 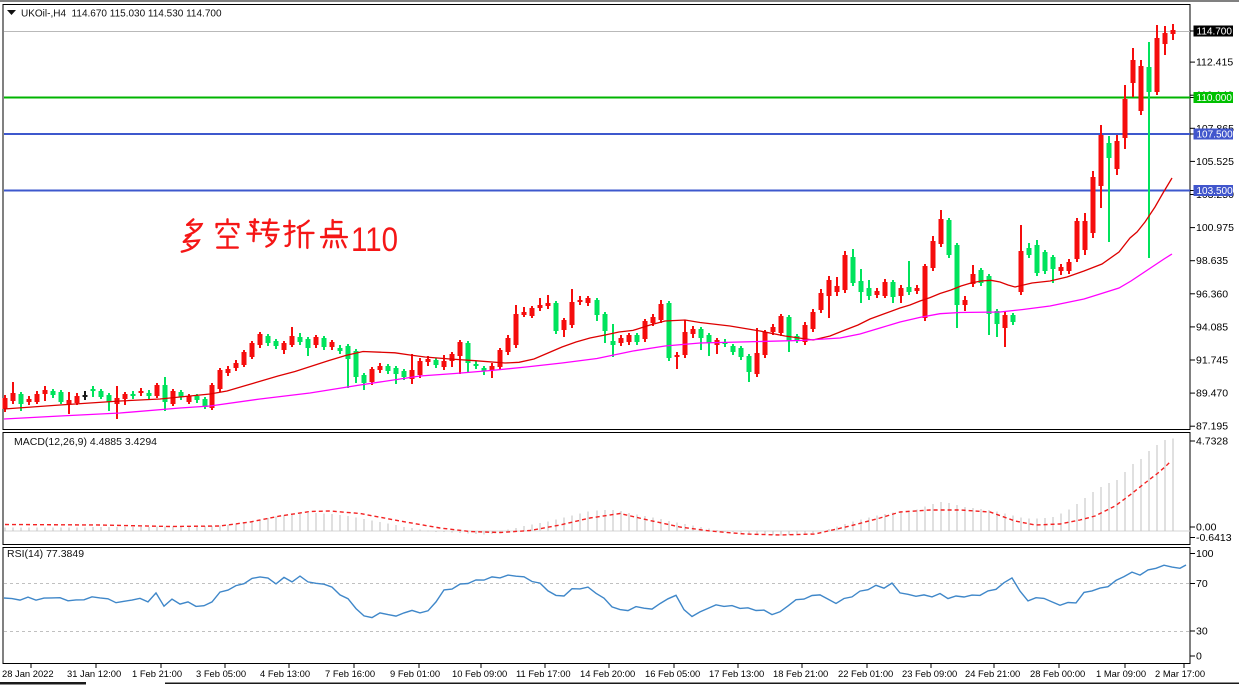 I want to click on svg-text: 3 Feb 05:00, so click(x=221, y=673).